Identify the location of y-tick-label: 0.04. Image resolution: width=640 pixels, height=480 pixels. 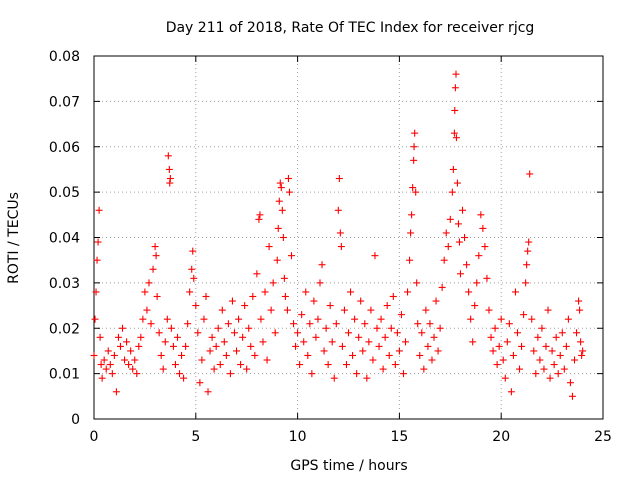
(64, 239).